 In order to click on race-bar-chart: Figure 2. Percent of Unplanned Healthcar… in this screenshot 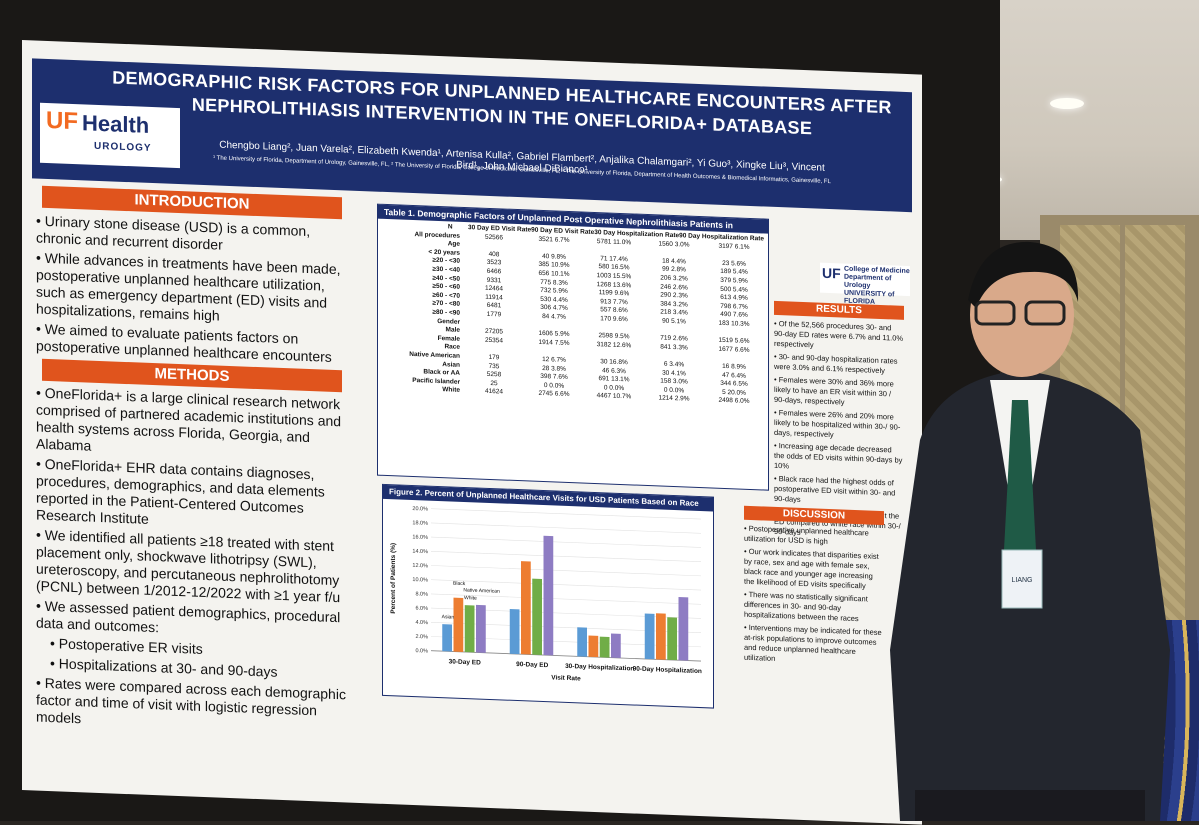, I will do `click(548, 596)`.